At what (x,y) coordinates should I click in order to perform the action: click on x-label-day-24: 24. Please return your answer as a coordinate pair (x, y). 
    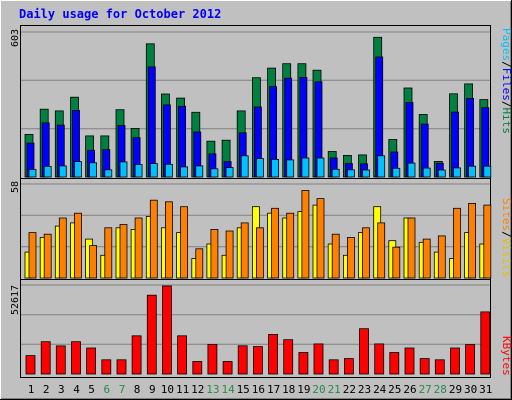
    Looking at the image, I should click on (380, 389).